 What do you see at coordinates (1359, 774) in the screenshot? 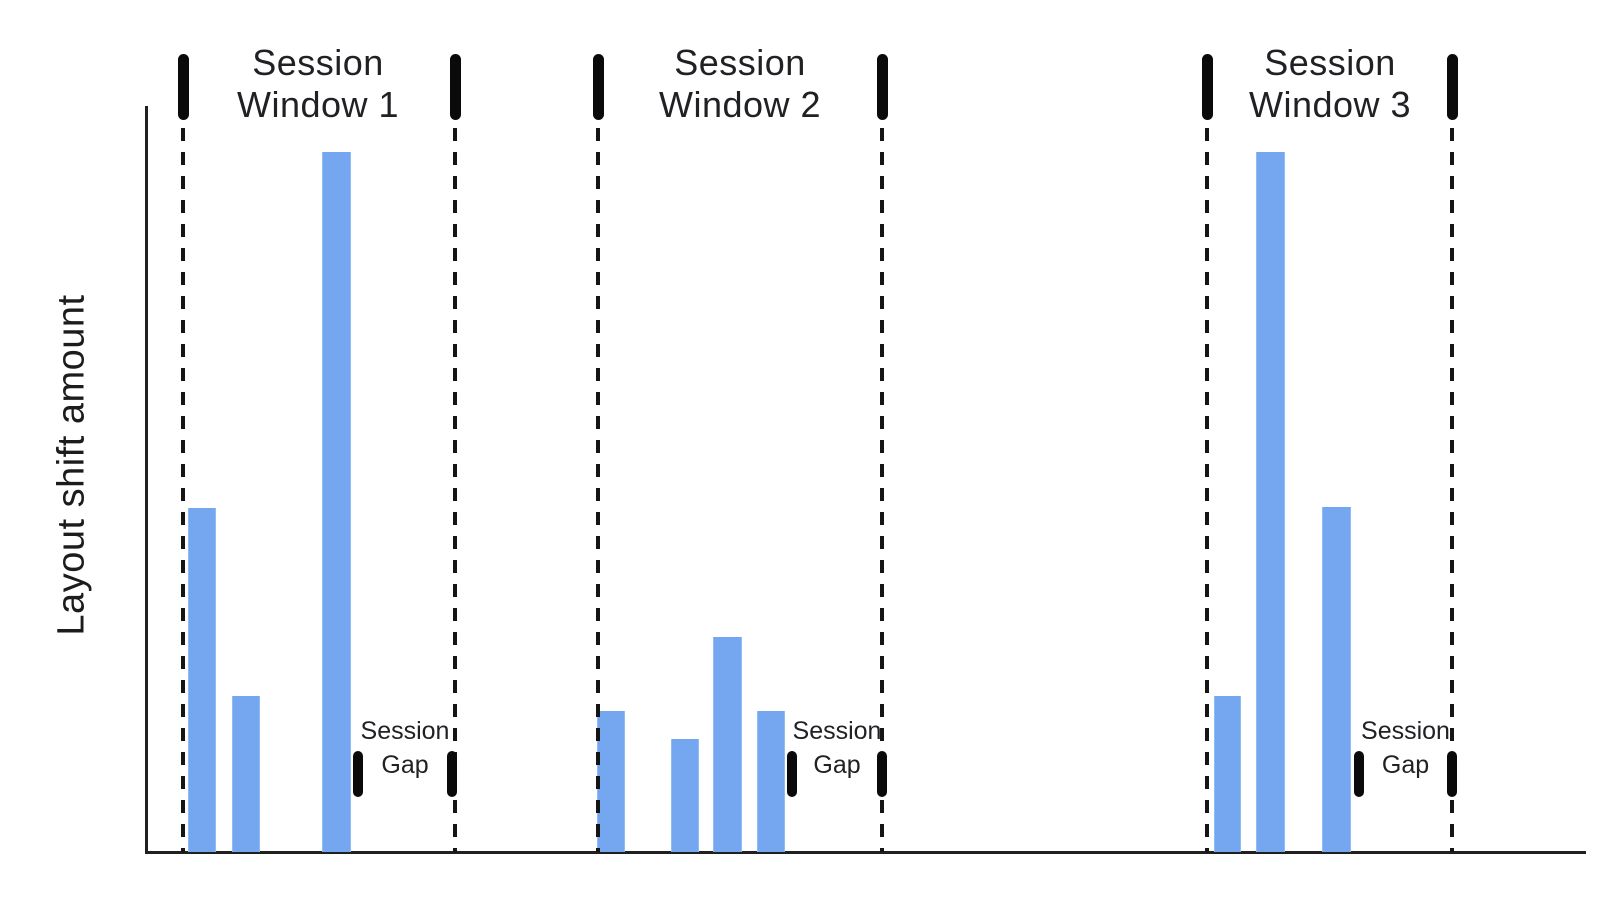
I see `session-gap-3-start-bracket` at bounding box center [1359, 774].